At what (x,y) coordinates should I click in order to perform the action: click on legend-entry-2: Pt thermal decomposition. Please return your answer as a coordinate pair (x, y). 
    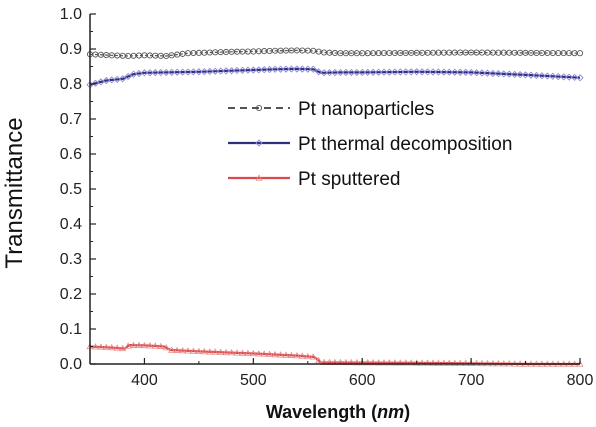
    Looking at the image, I should click on (370, 144).